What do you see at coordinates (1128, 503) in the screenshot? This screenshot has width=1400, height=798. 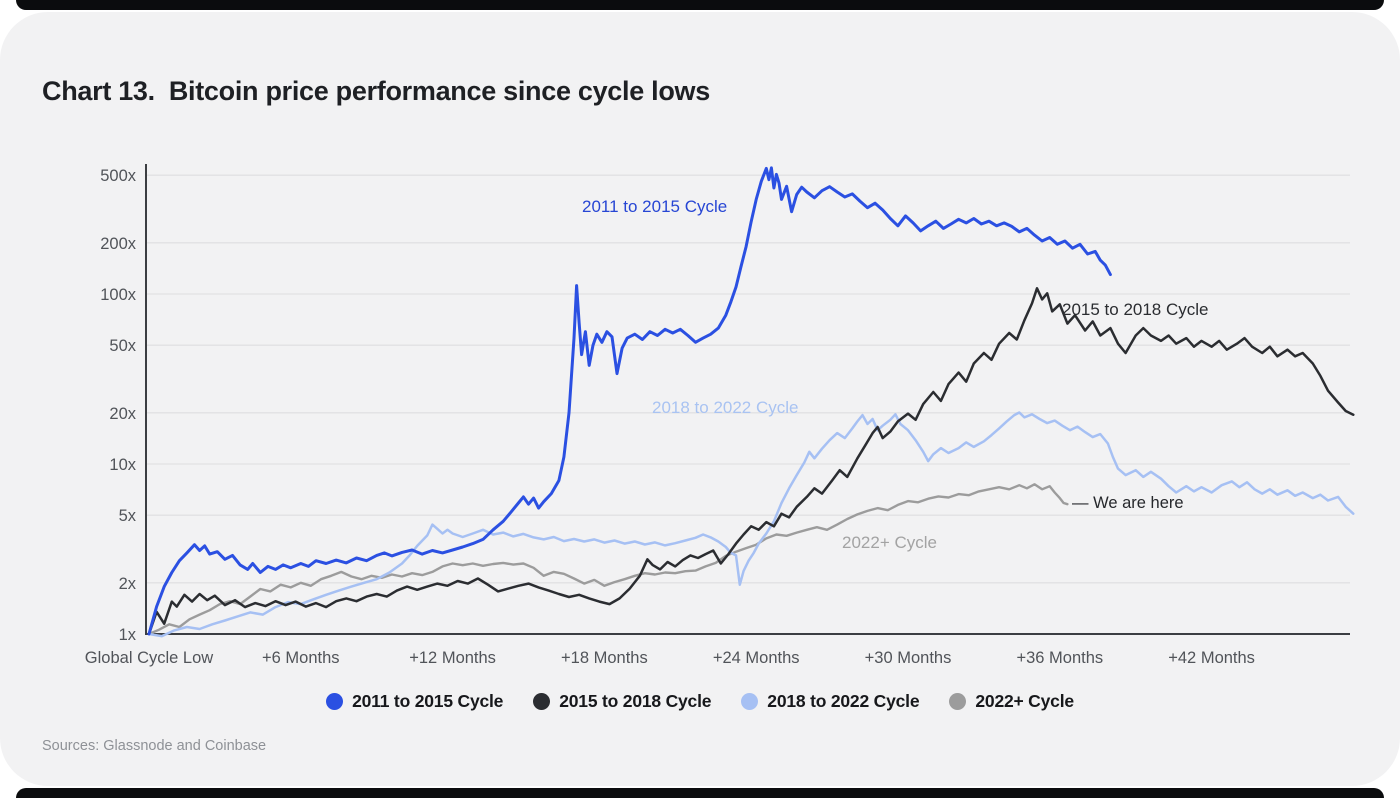 I see `we-are-here-annotation: — We are here` at bounding box center [1128, 503].